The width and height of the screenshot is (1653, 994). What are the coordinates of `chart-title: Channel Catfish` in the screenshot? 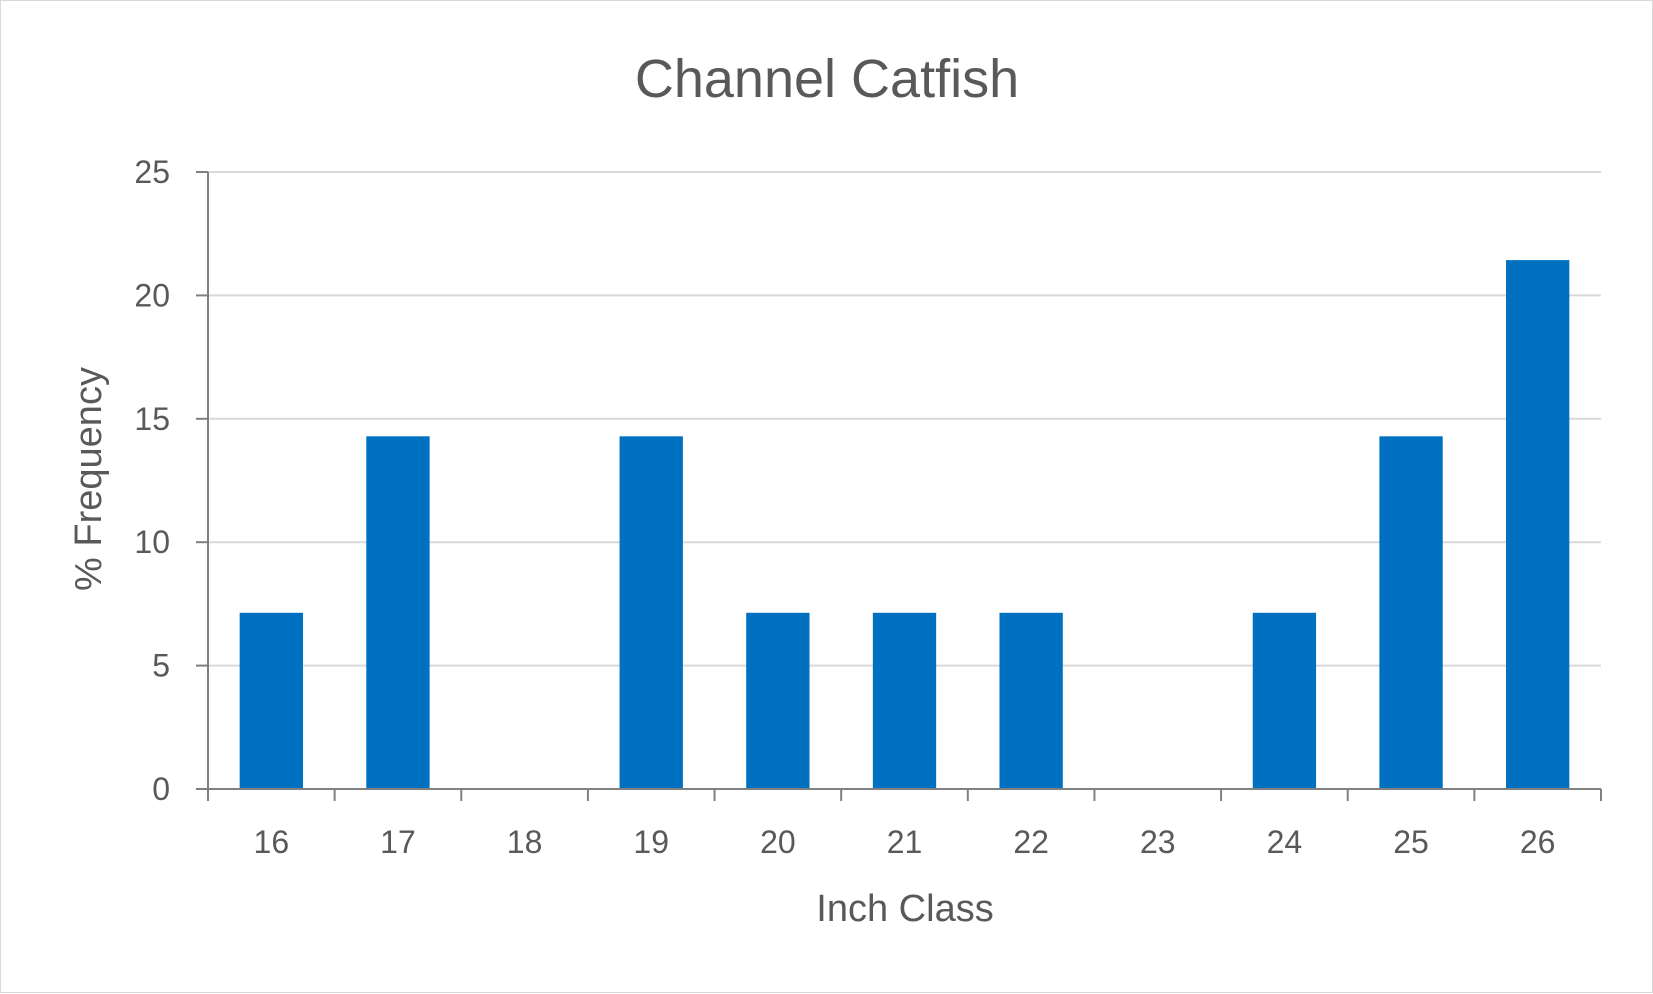 It's located at (827, 79).